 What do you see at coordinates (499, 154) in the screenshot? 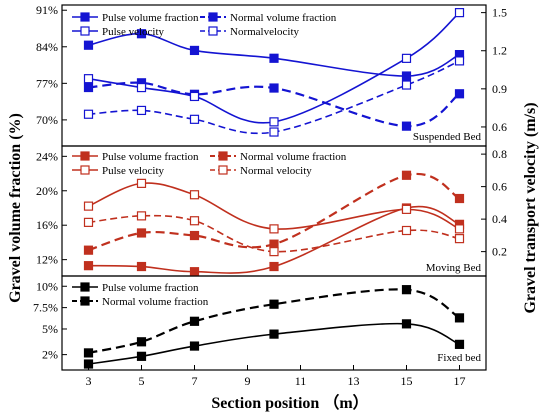
I see `right-y-tick-label: 0.8` at bounding box center [499, 154].